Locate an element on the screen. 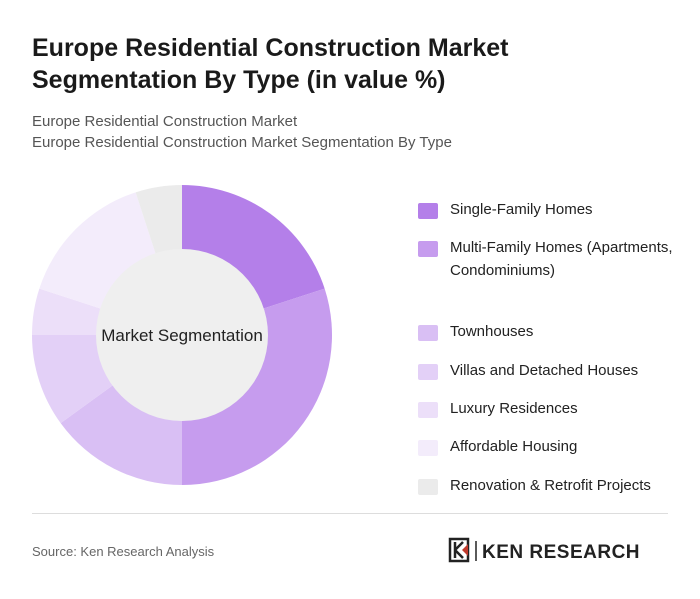  legend-label: Luxury Residences is located at coordinates (514, 408).